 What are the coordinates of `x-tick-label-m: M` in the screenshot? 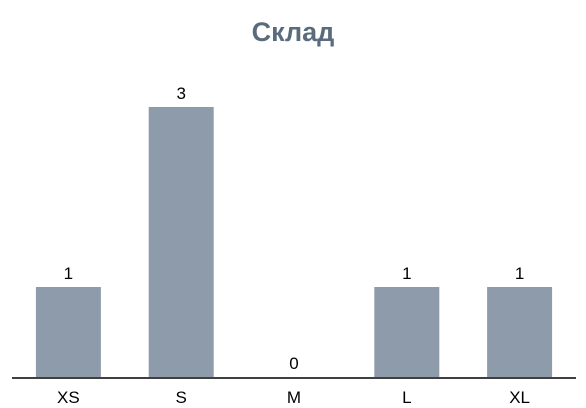 It's located at (294, 397).